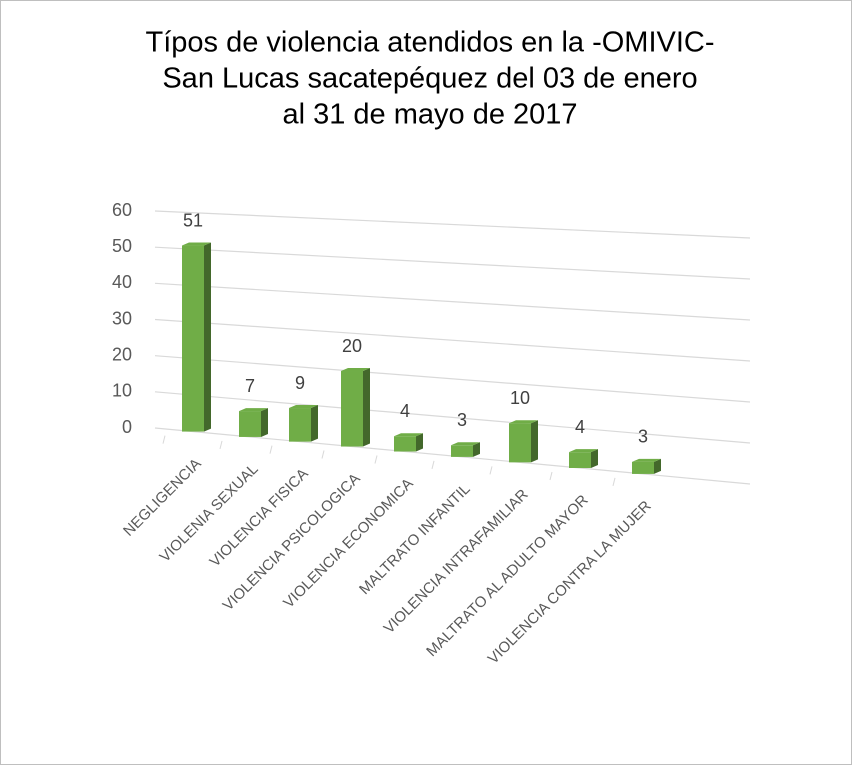 The width and height of the screenshot is (852, 770). I want to click on y-tick-label: 40, so click(122, 282).